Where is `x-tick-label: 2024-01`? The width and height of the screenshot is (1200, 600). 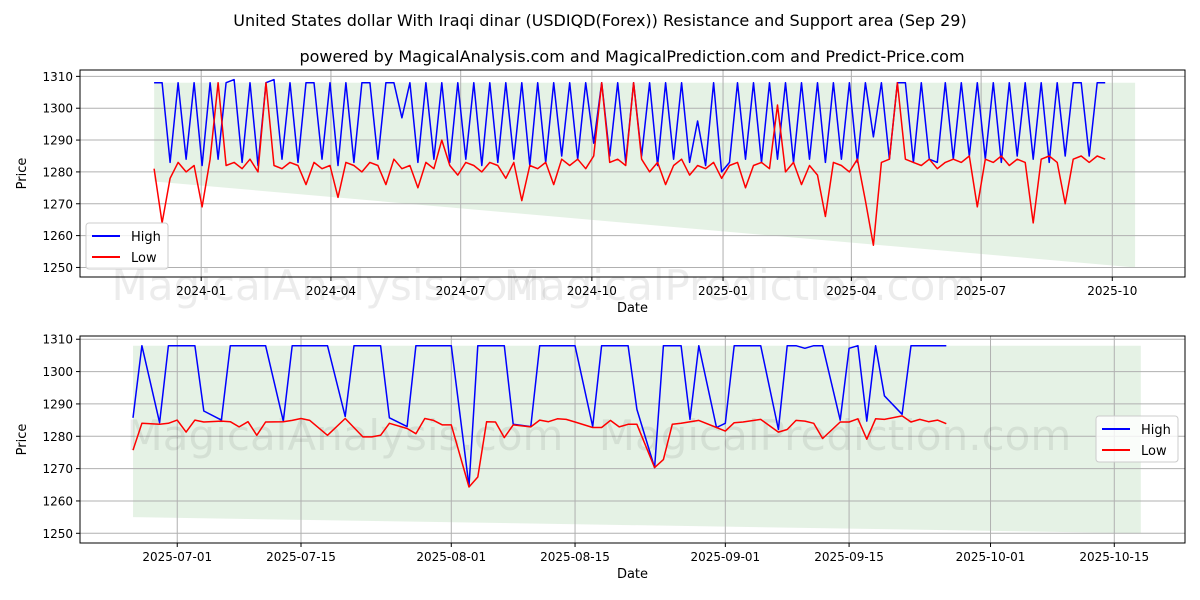
x-tick-label: 2024-01 is located at coordinates (201, 291).